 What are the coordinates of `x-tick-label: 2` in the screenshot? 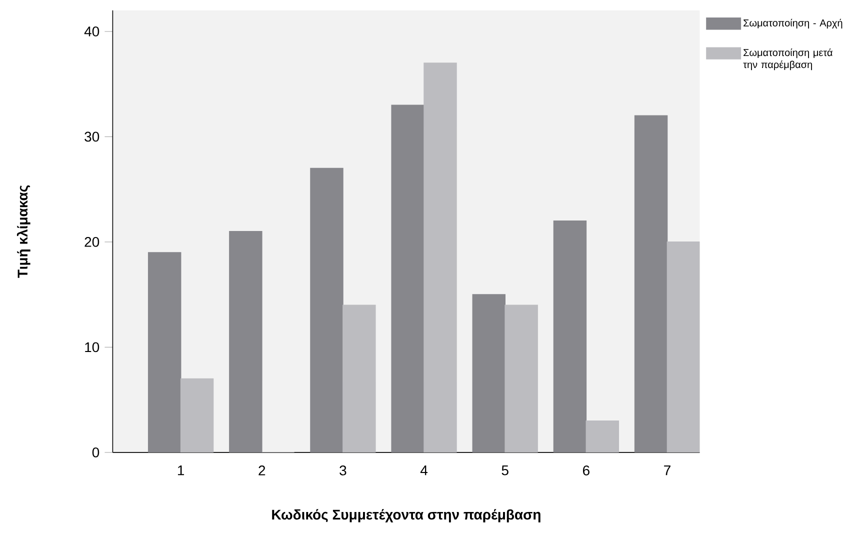 It's located at (262, 471).